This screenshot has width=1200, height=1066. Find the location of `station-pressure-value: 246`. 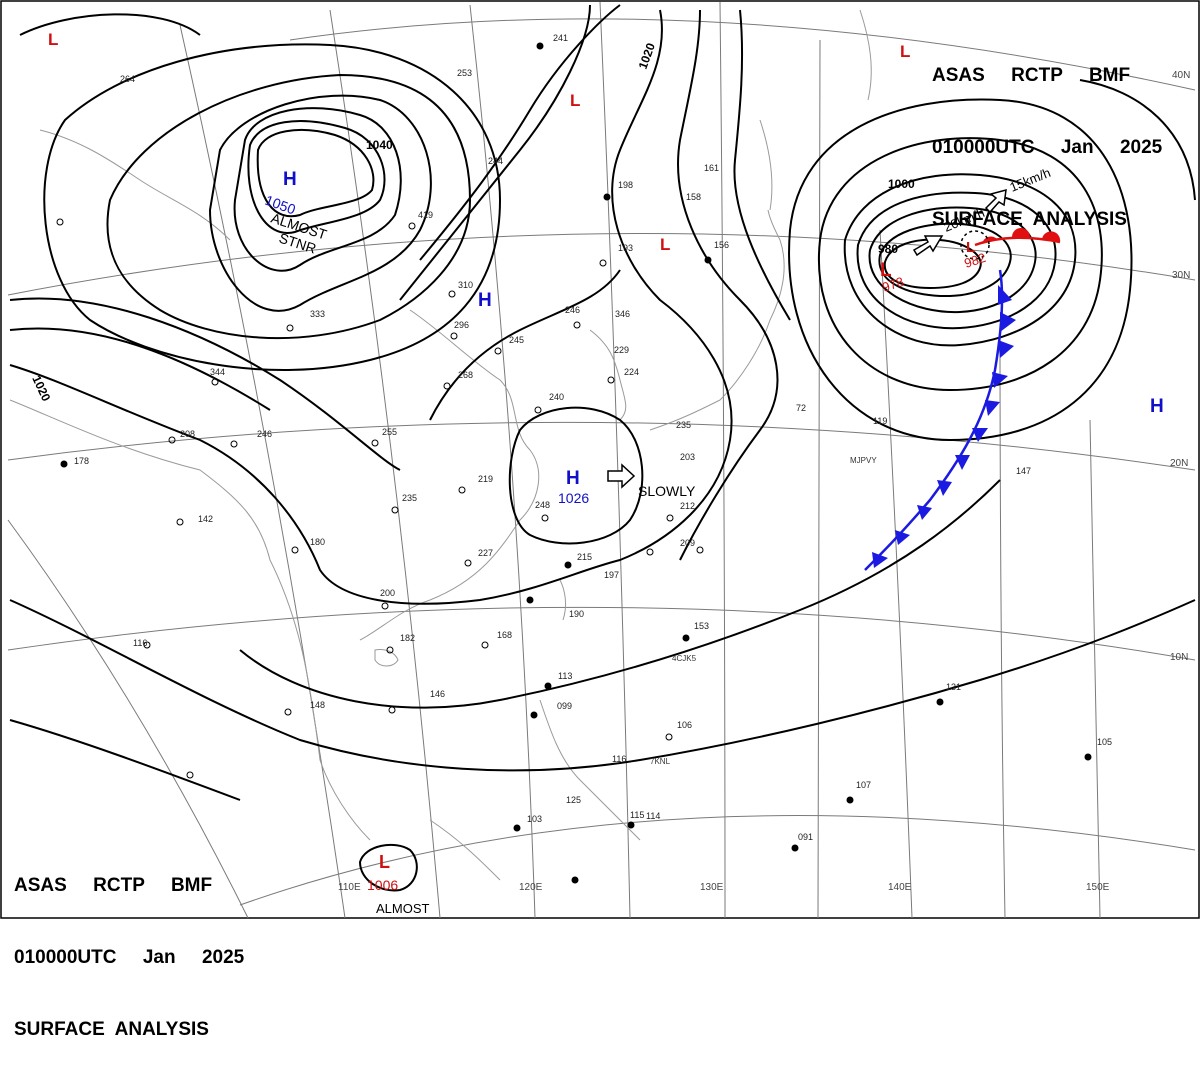

station-pressure-value: 246 is located at coordinates (264, 434).